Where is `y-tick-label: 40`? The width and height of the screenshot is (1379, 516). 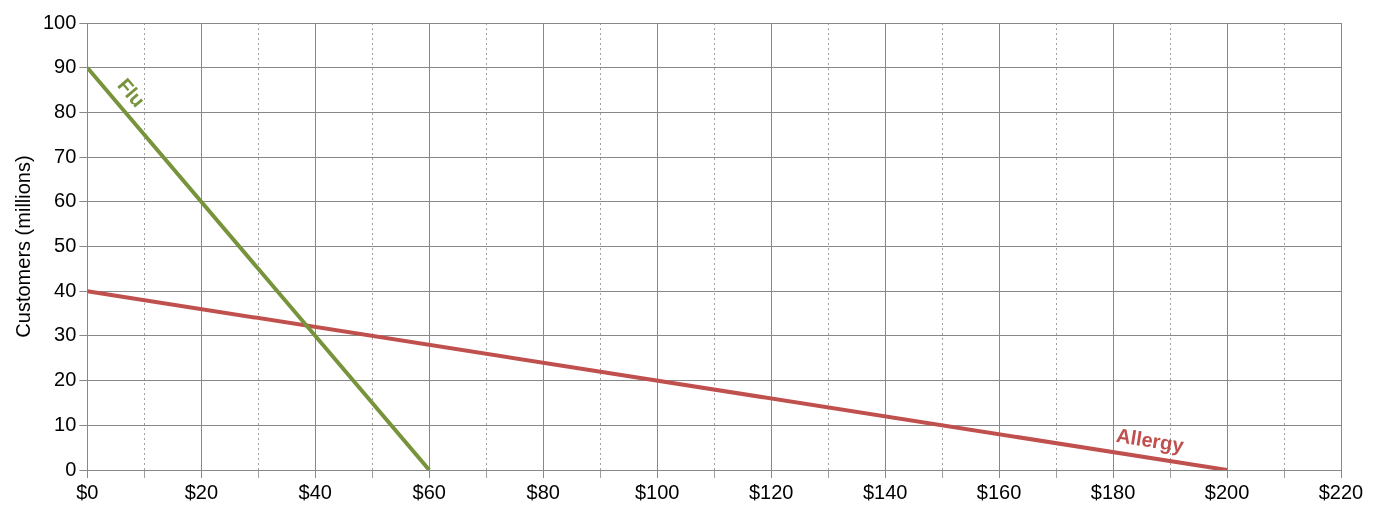
y-tick-label: 40 is located at coordinates (65, 289).